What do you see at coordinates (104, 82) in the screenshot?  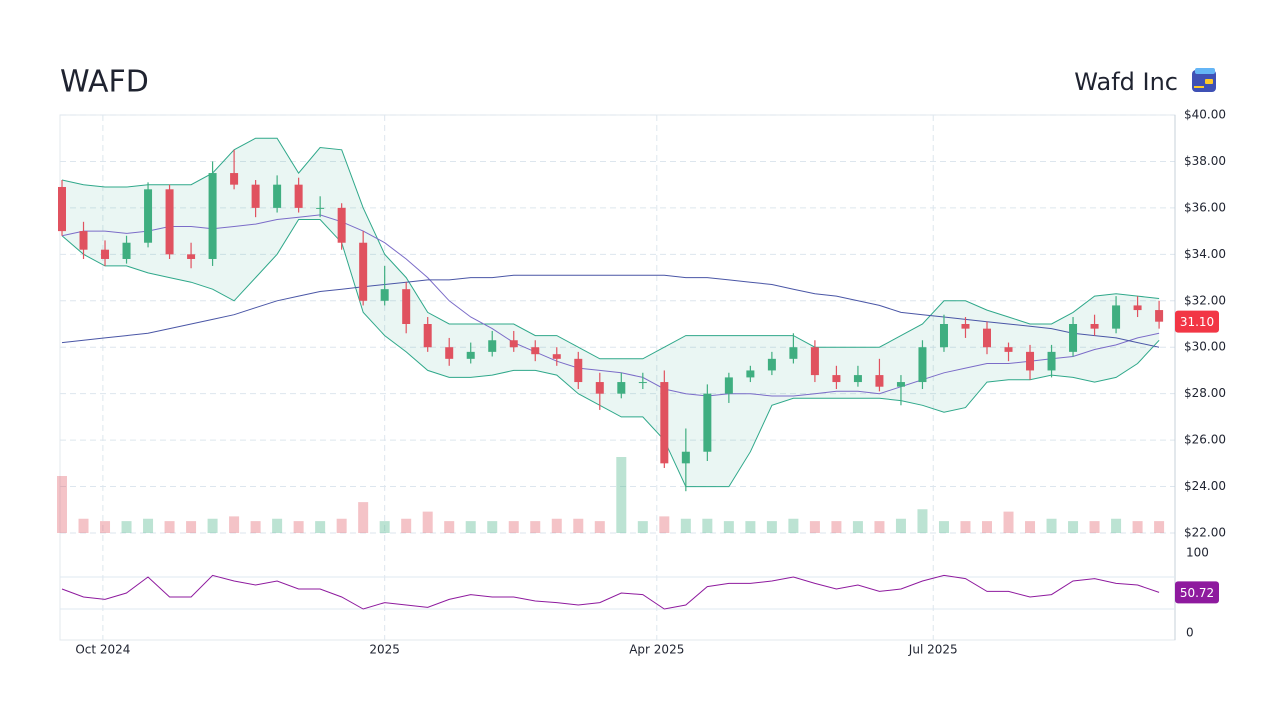 I see `ticker: WAFD` at bounding box center [104, 82].